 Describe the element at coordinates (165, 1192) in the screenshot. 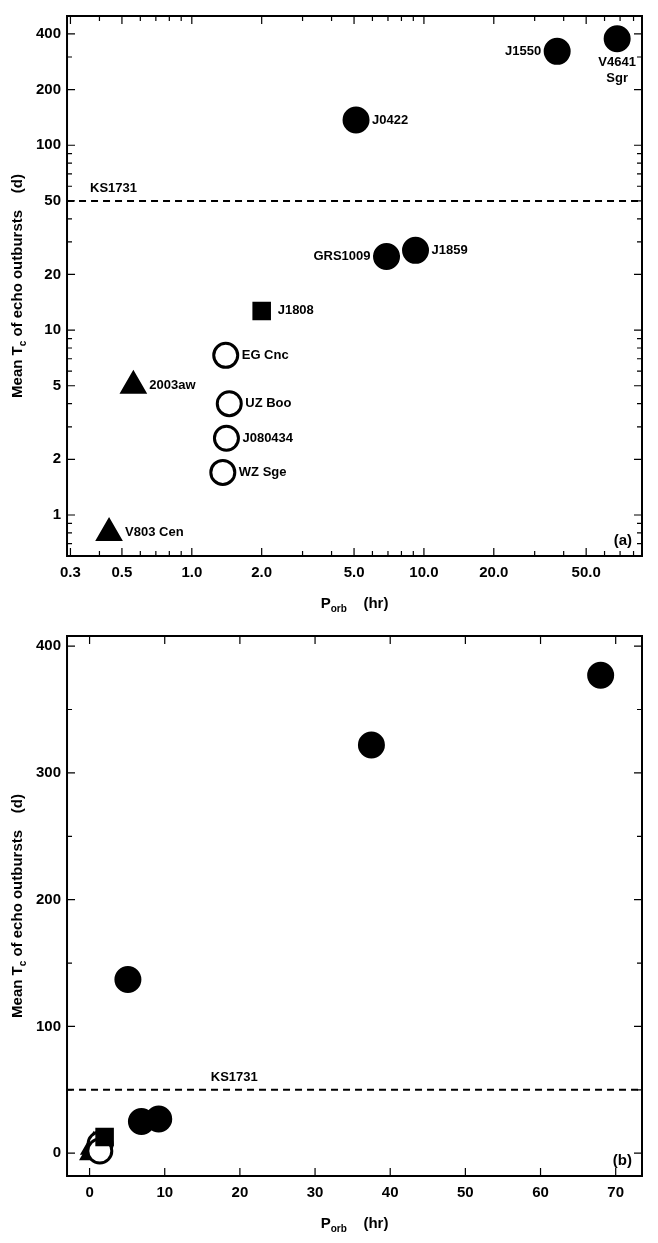

I see `x-tick-label: 10` at that location.